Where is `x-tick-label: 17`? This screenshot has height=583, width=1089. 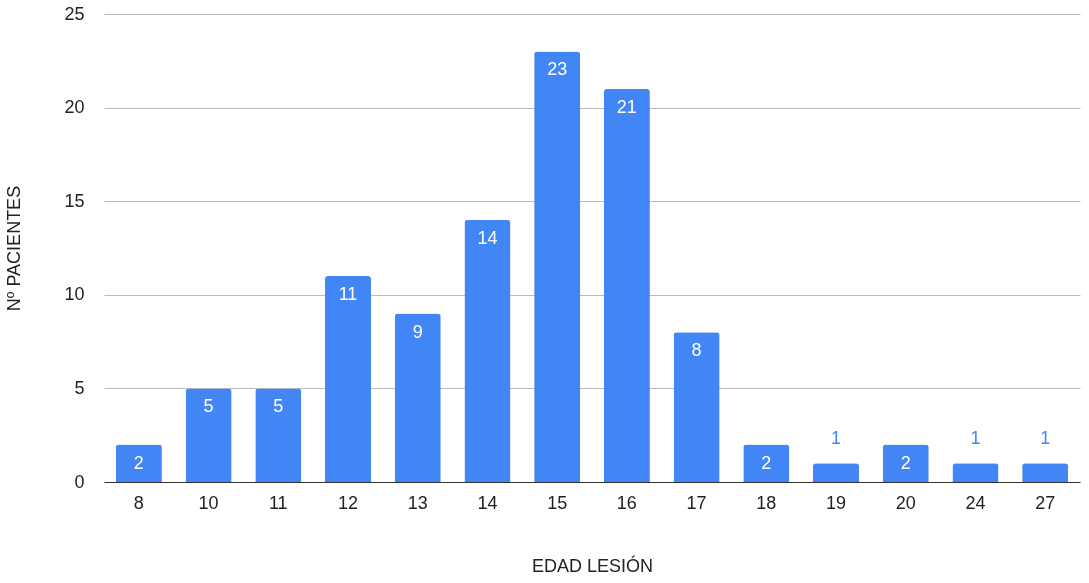 x-tick-label: 17 is located at coordinates (696, 502).